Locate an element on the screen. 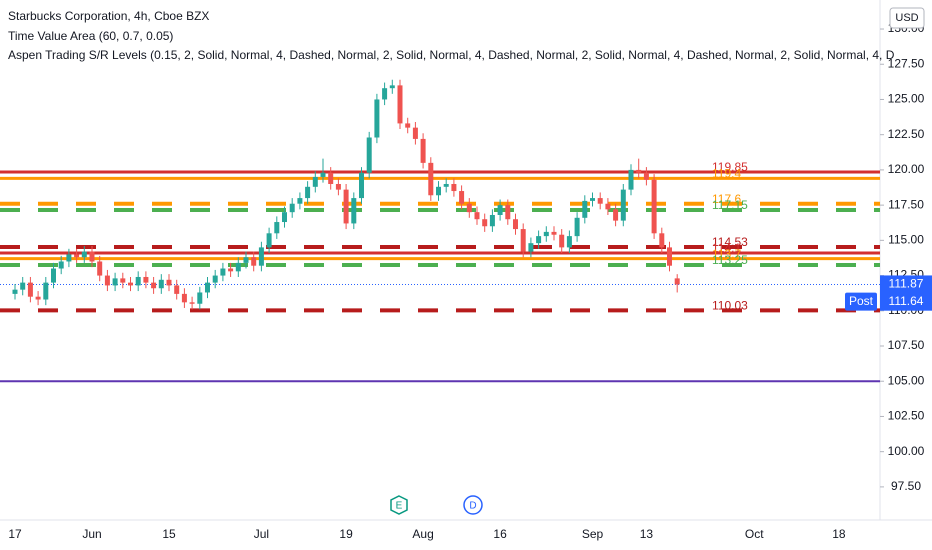  last-price-label: 111.87 is located at coordinates (906, 284).